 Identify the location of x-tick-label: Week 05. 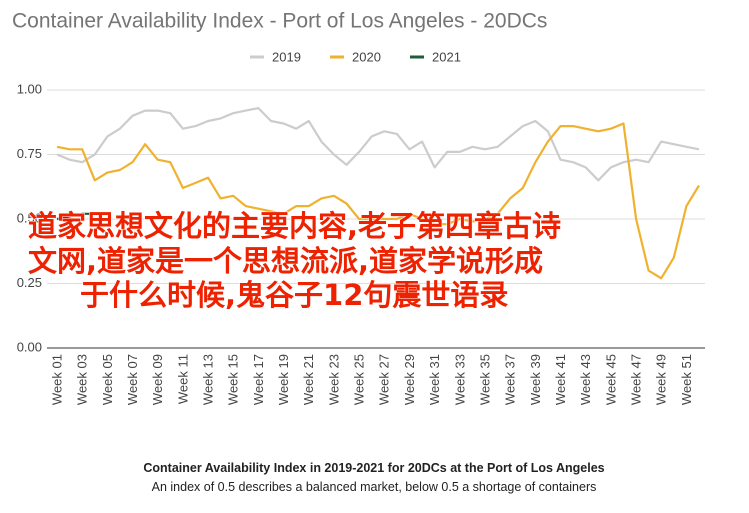
(107, 379).